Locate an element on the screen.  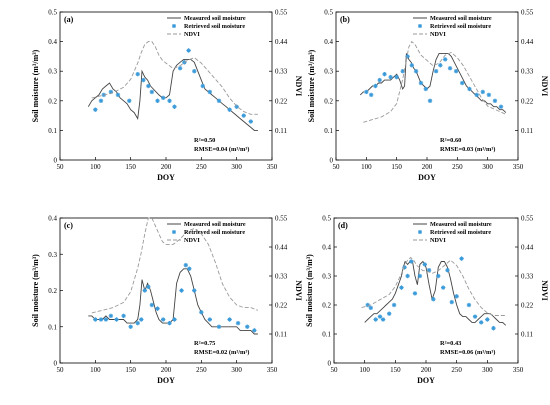
y-tick-label: 0 is located at coordinates (56, 161).